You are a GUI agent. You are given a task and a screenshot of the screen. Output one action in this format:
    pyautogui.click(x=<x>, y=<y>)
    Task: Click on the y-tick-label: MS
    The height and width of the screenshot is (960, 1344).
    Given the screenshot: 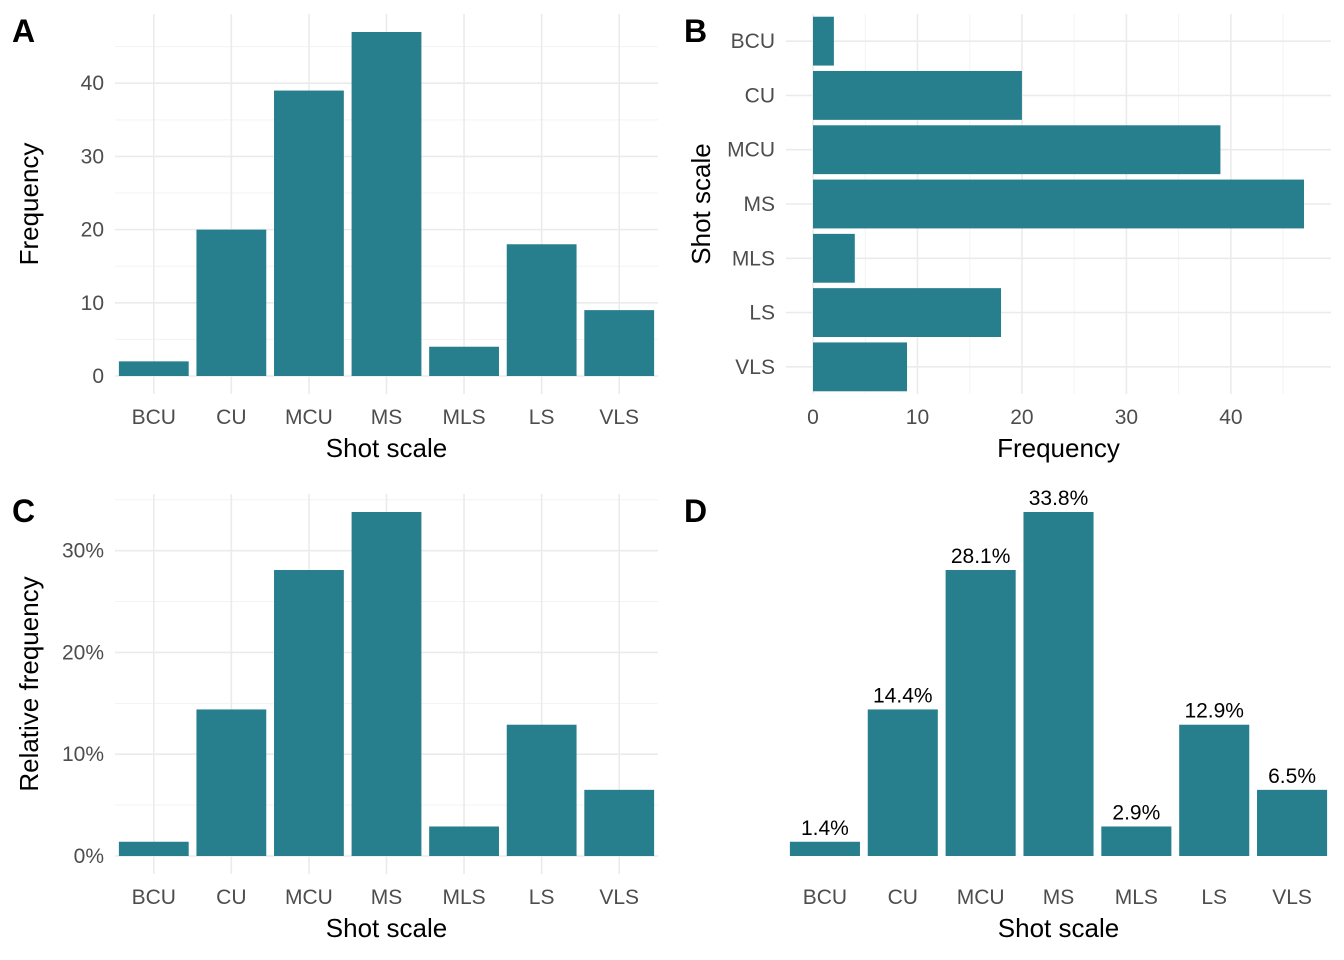 What is the action you would take?
    pyautogui.click(x=760, y=204)
    